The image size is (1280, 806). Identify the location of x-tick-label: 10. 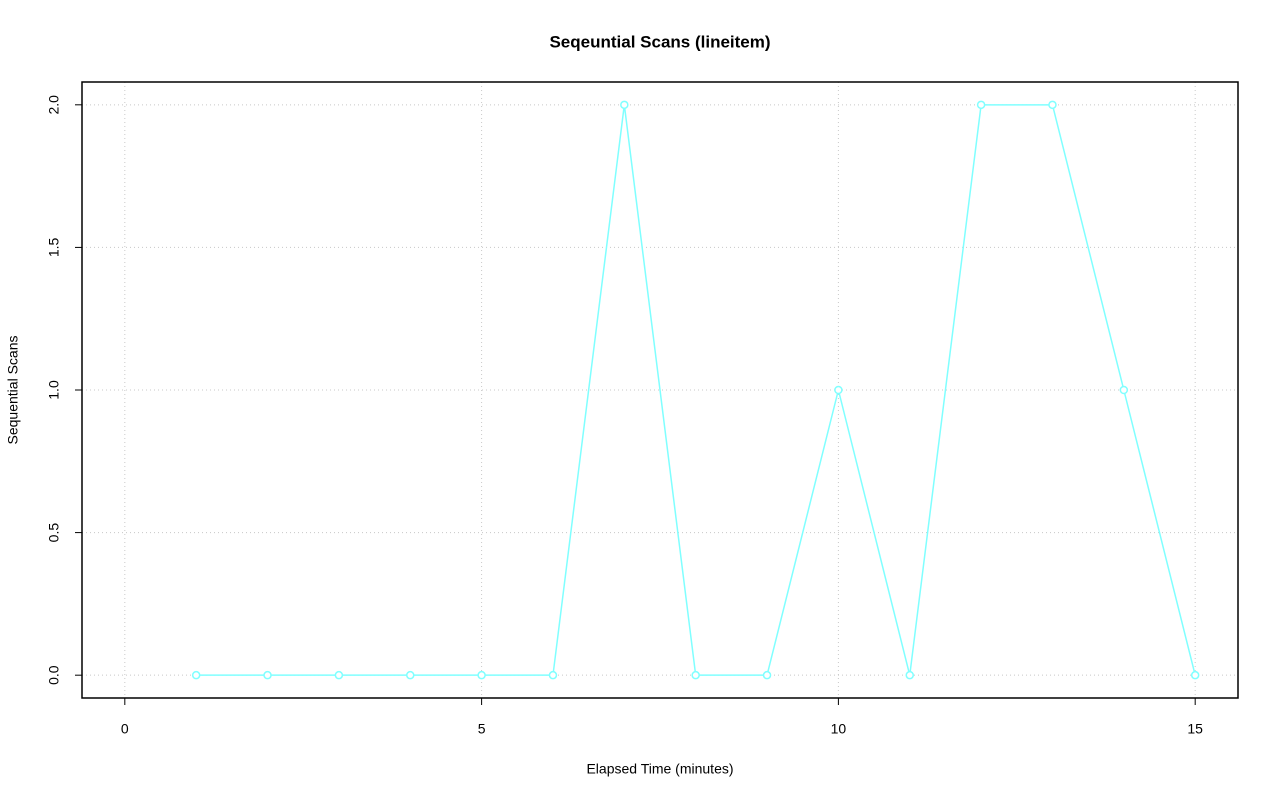
(839, 729).